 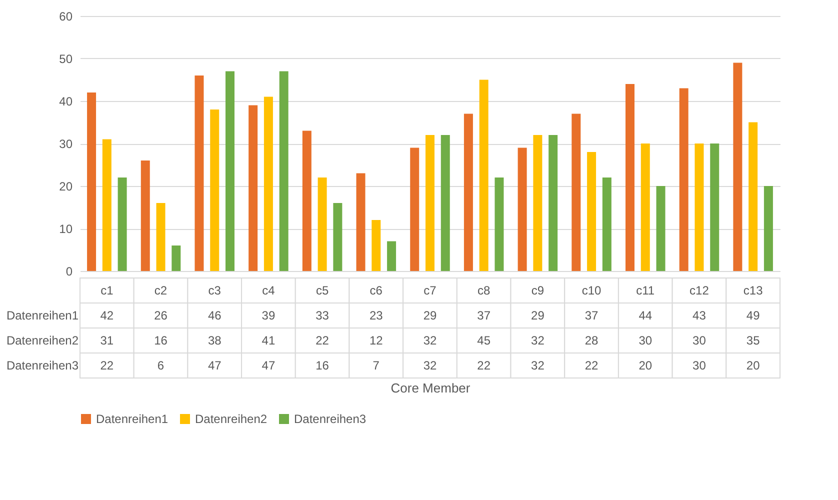 I want to click on data-label: 42, so click(x=107, y=315).